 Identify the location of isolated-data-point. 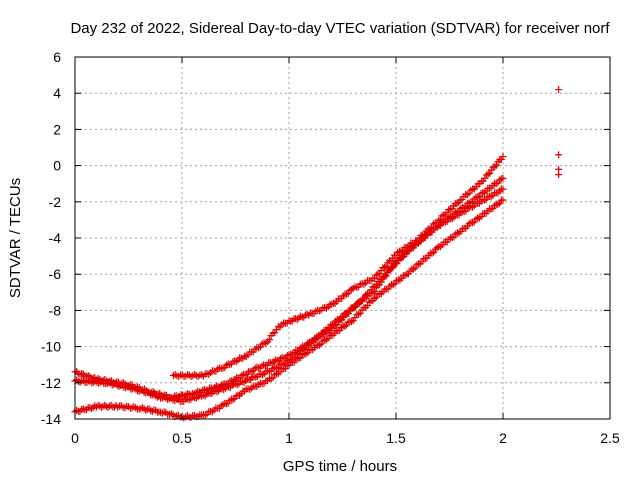
(559, 175).